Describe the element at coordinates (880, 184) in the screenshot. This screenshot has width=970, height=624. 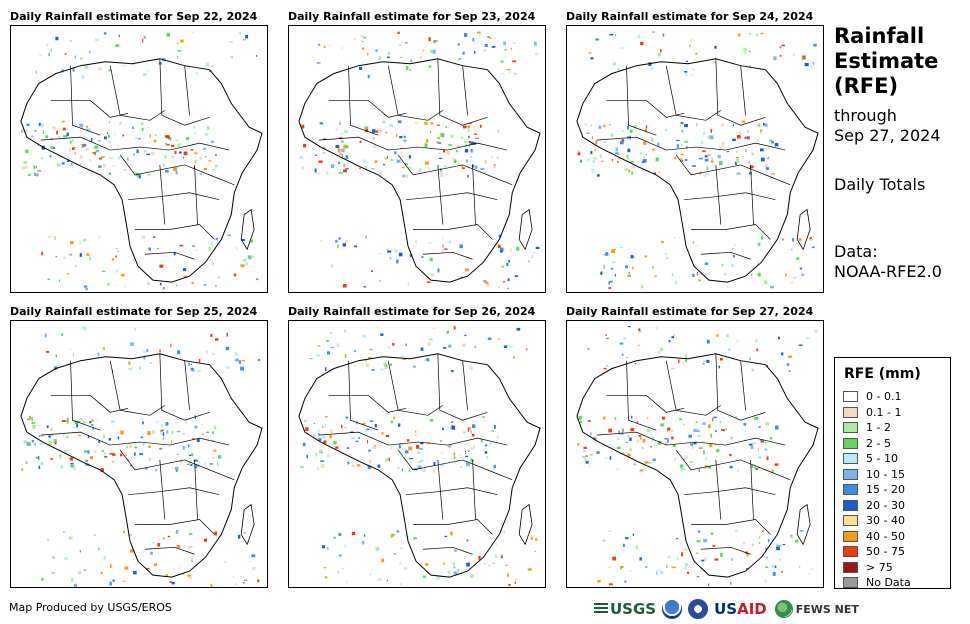
I see `totals-label: Daily Totals` at that location.